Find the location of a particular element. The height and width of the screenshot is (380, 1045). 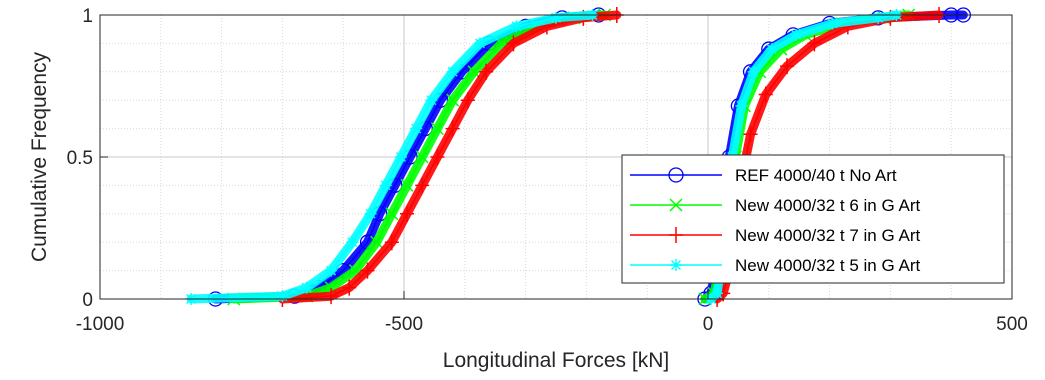

legend-label: New 4000/32 t 7 in G Art is located at coordinates (827, 235).